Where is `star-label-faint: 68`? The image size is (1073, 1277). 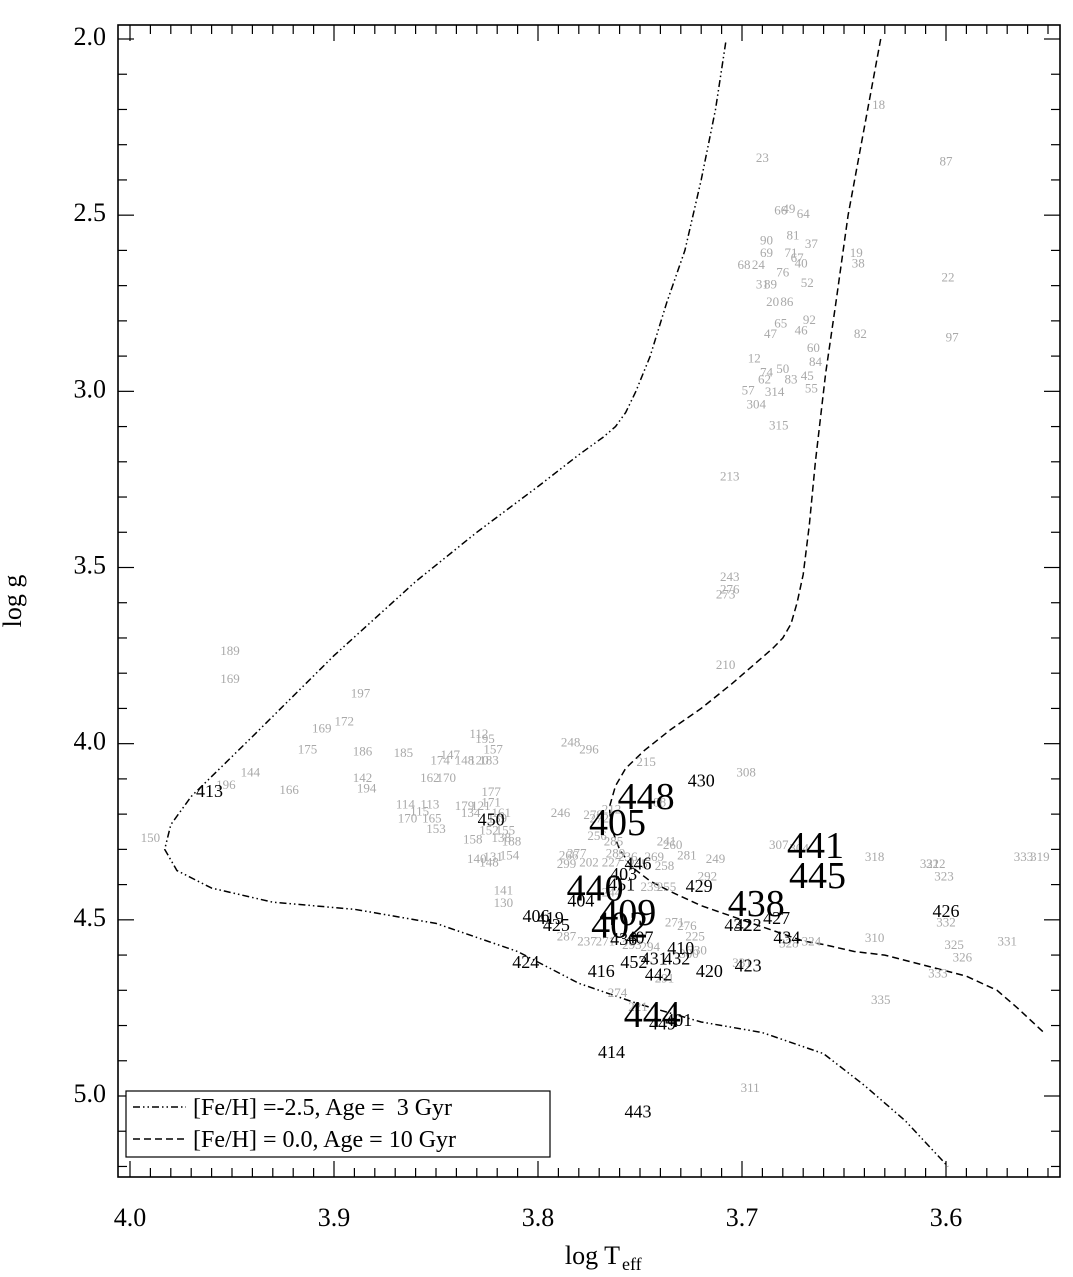
star-label-faint: 68 is located at coordinates (744, 264).